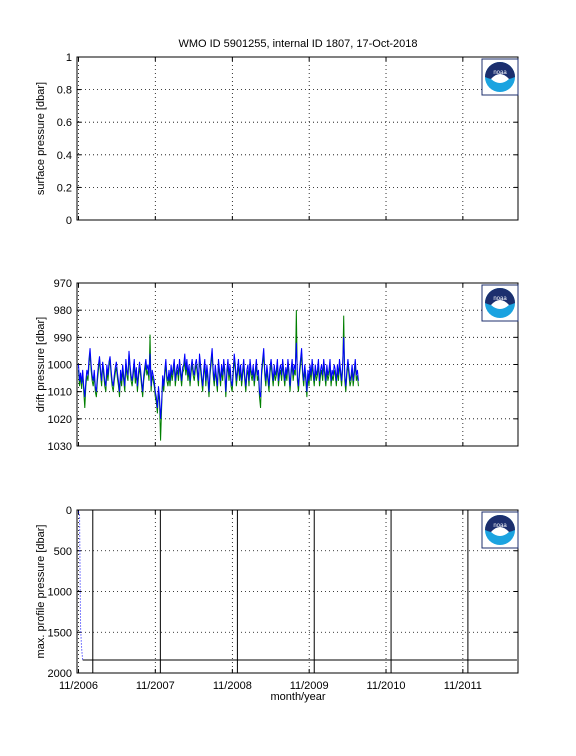 This screenshot has height=756, width=576. I want to click on x-axis-label: month/year, so click(297, 697).